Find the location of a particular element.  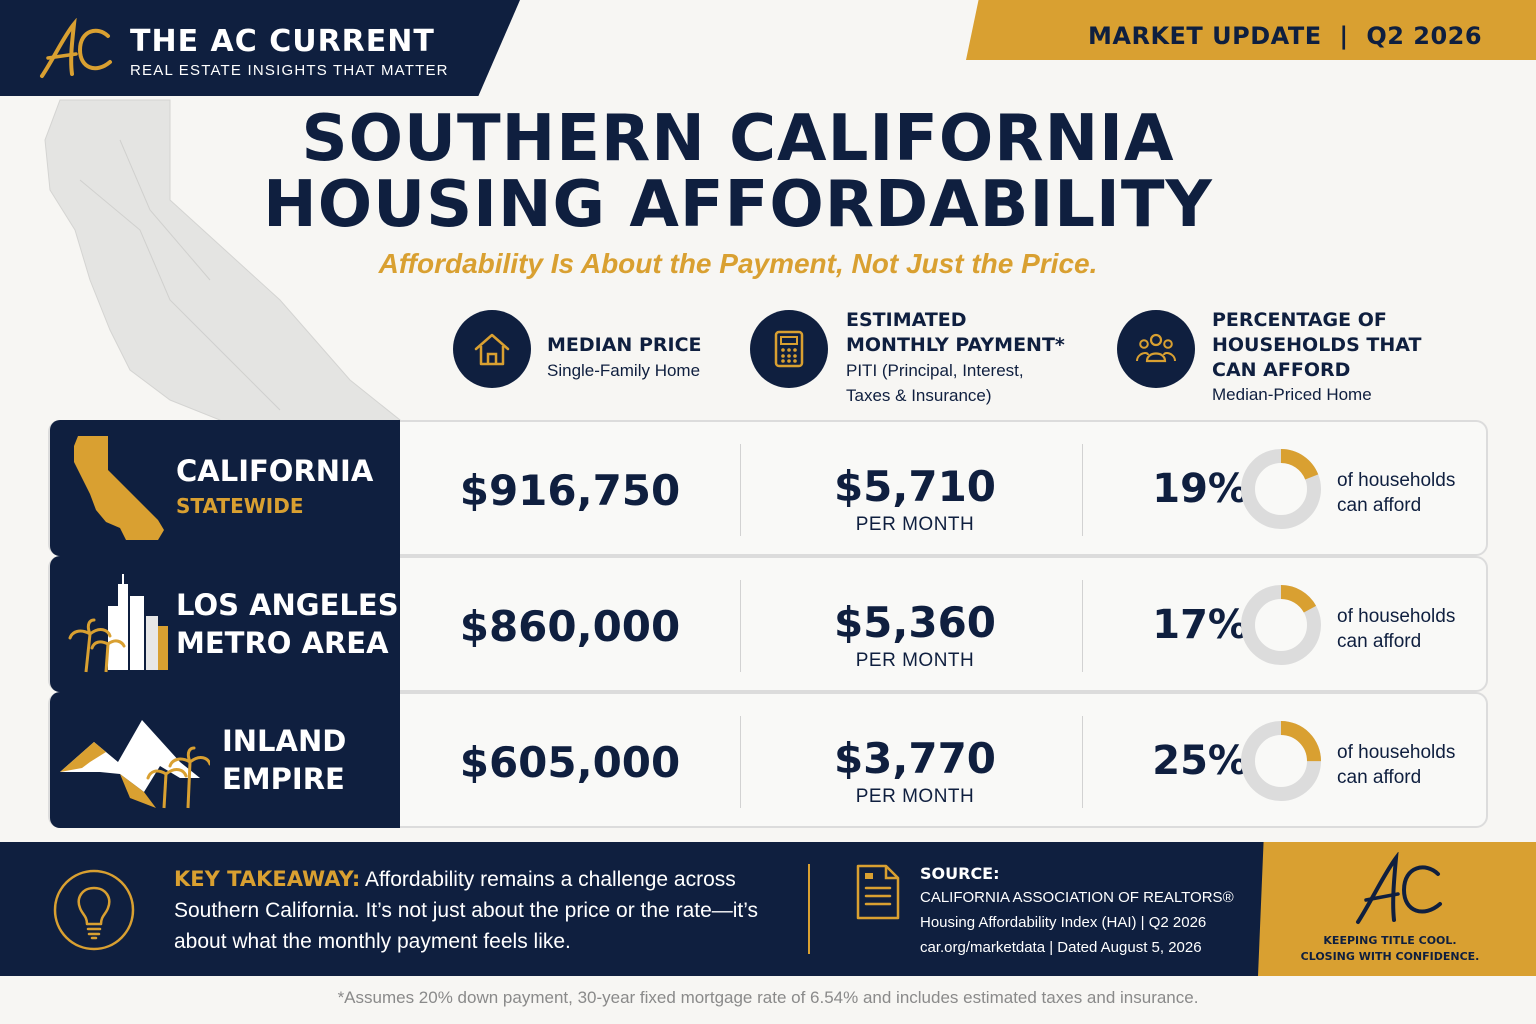

region-subname: STATEWIDE is located at coordinates (240, 506).